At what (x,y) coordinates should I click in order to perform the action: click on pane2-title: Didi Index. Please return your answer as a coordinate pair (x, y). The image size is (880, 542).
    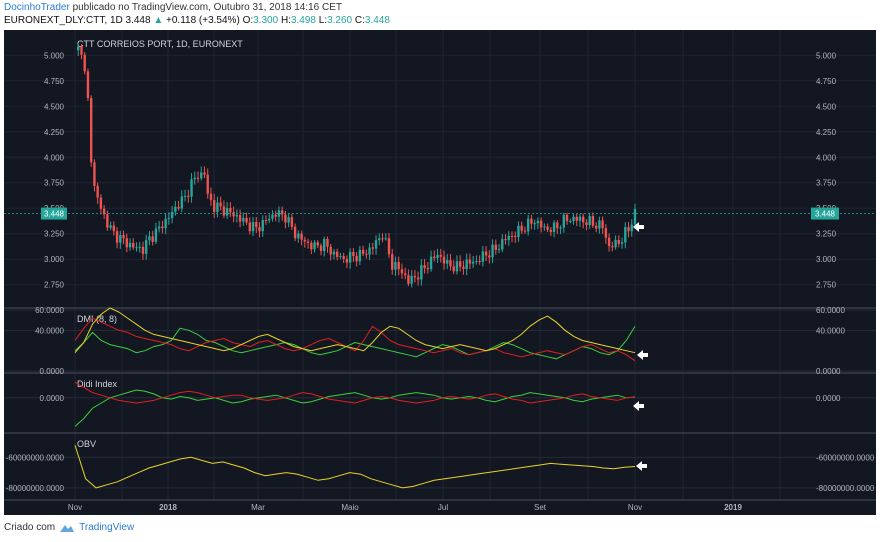
    Looking at the image, I should click on (97, 384).